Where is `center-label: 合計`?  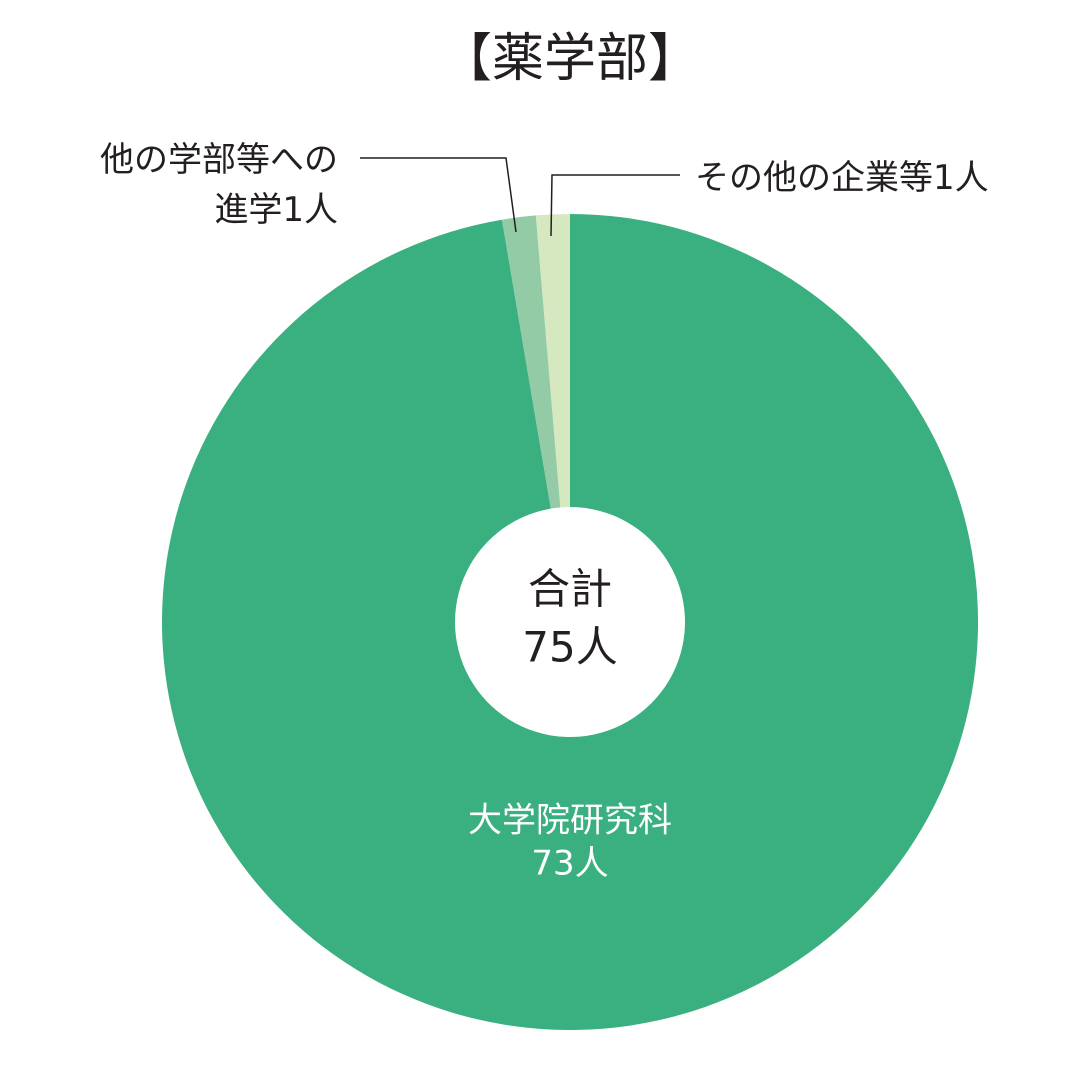 center-label: 合計 is located at coordinates (570, 589).